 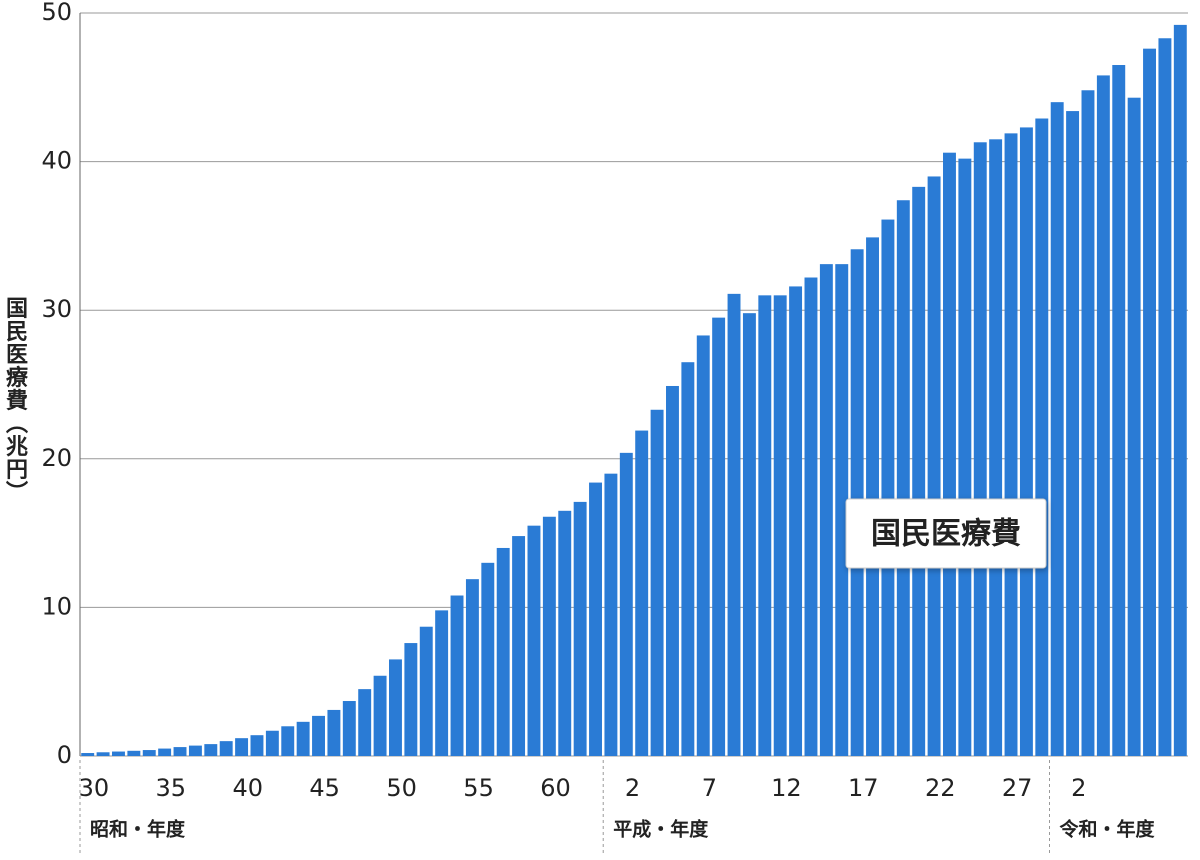 I want to click on x-tick-label: 12, so click(x=786, y=788).